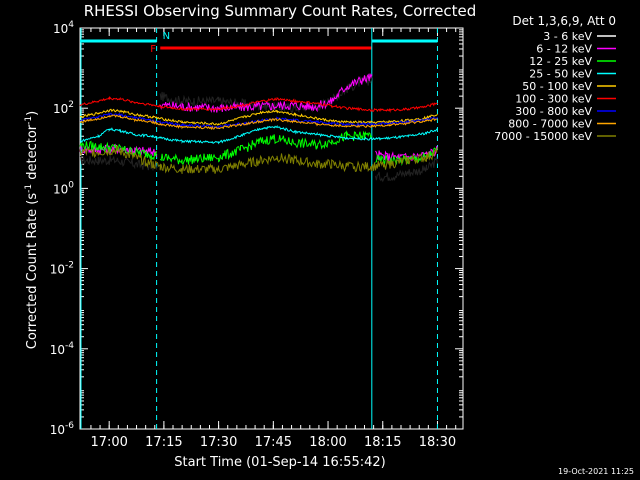  What do you see at coordinates (163, 442) in the screenshot?
I see `x-tick-label: 17:15` at bounding box center [163, 442].